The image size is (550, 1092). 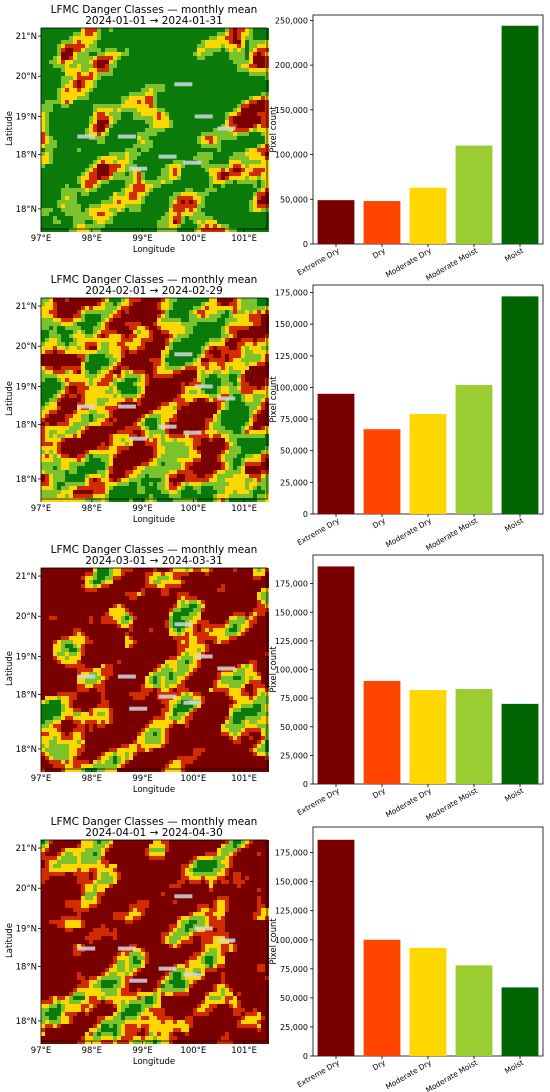 I want to click on map-y-tick-label: 20°N, so click(x=26, y=617).